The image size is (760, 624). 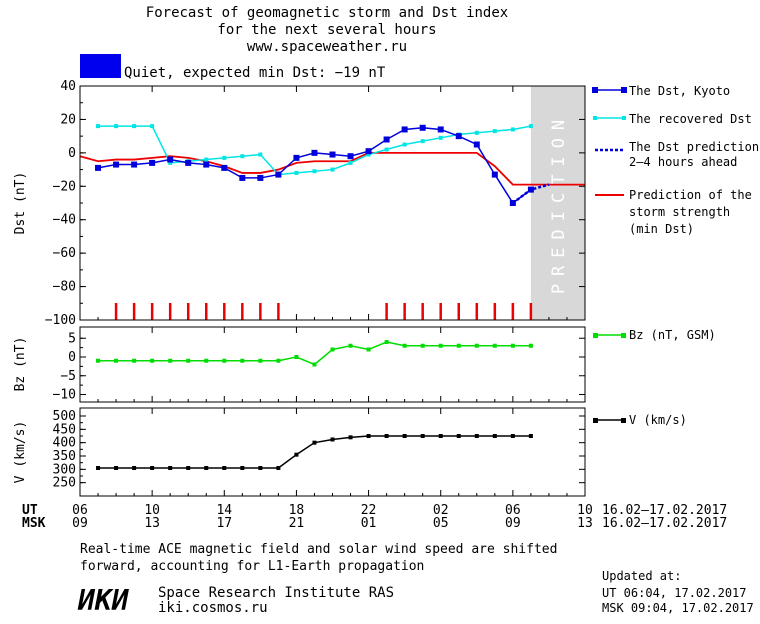 I want to click on v-frame, so click(x=332, y=452).